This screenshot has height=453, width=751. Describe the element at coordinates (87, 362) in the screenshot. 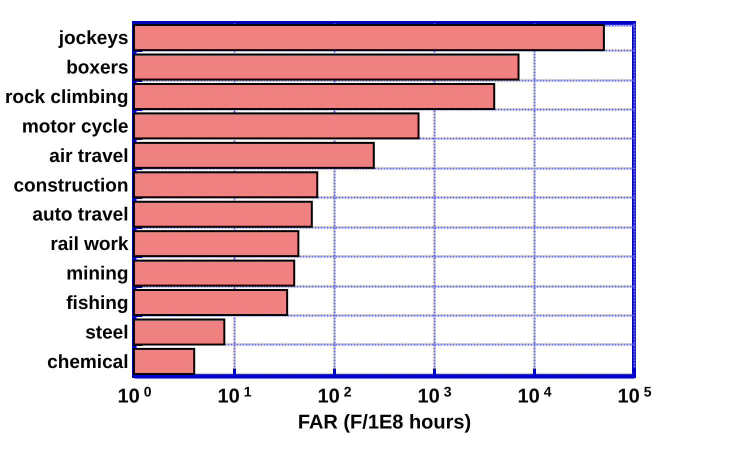

I see `y-tick-label: chemical` at that location.